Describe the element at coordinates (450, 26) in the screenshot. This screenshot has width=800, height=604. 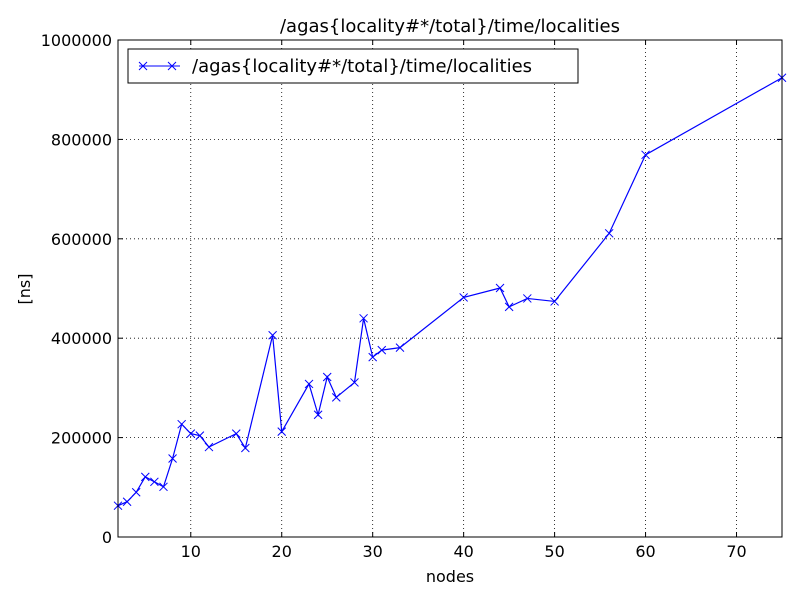
I see `chart-title: /agas{locality#*/total}/time/localities` at that location.